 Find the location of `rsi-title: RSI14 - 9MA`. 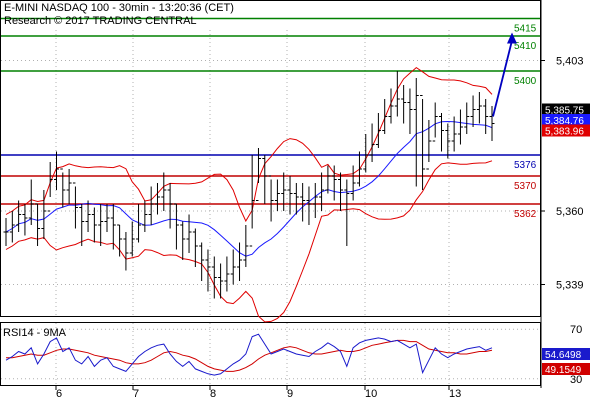

rsi-title: RSI14 - 9MA is located at coordinates (35, 333).